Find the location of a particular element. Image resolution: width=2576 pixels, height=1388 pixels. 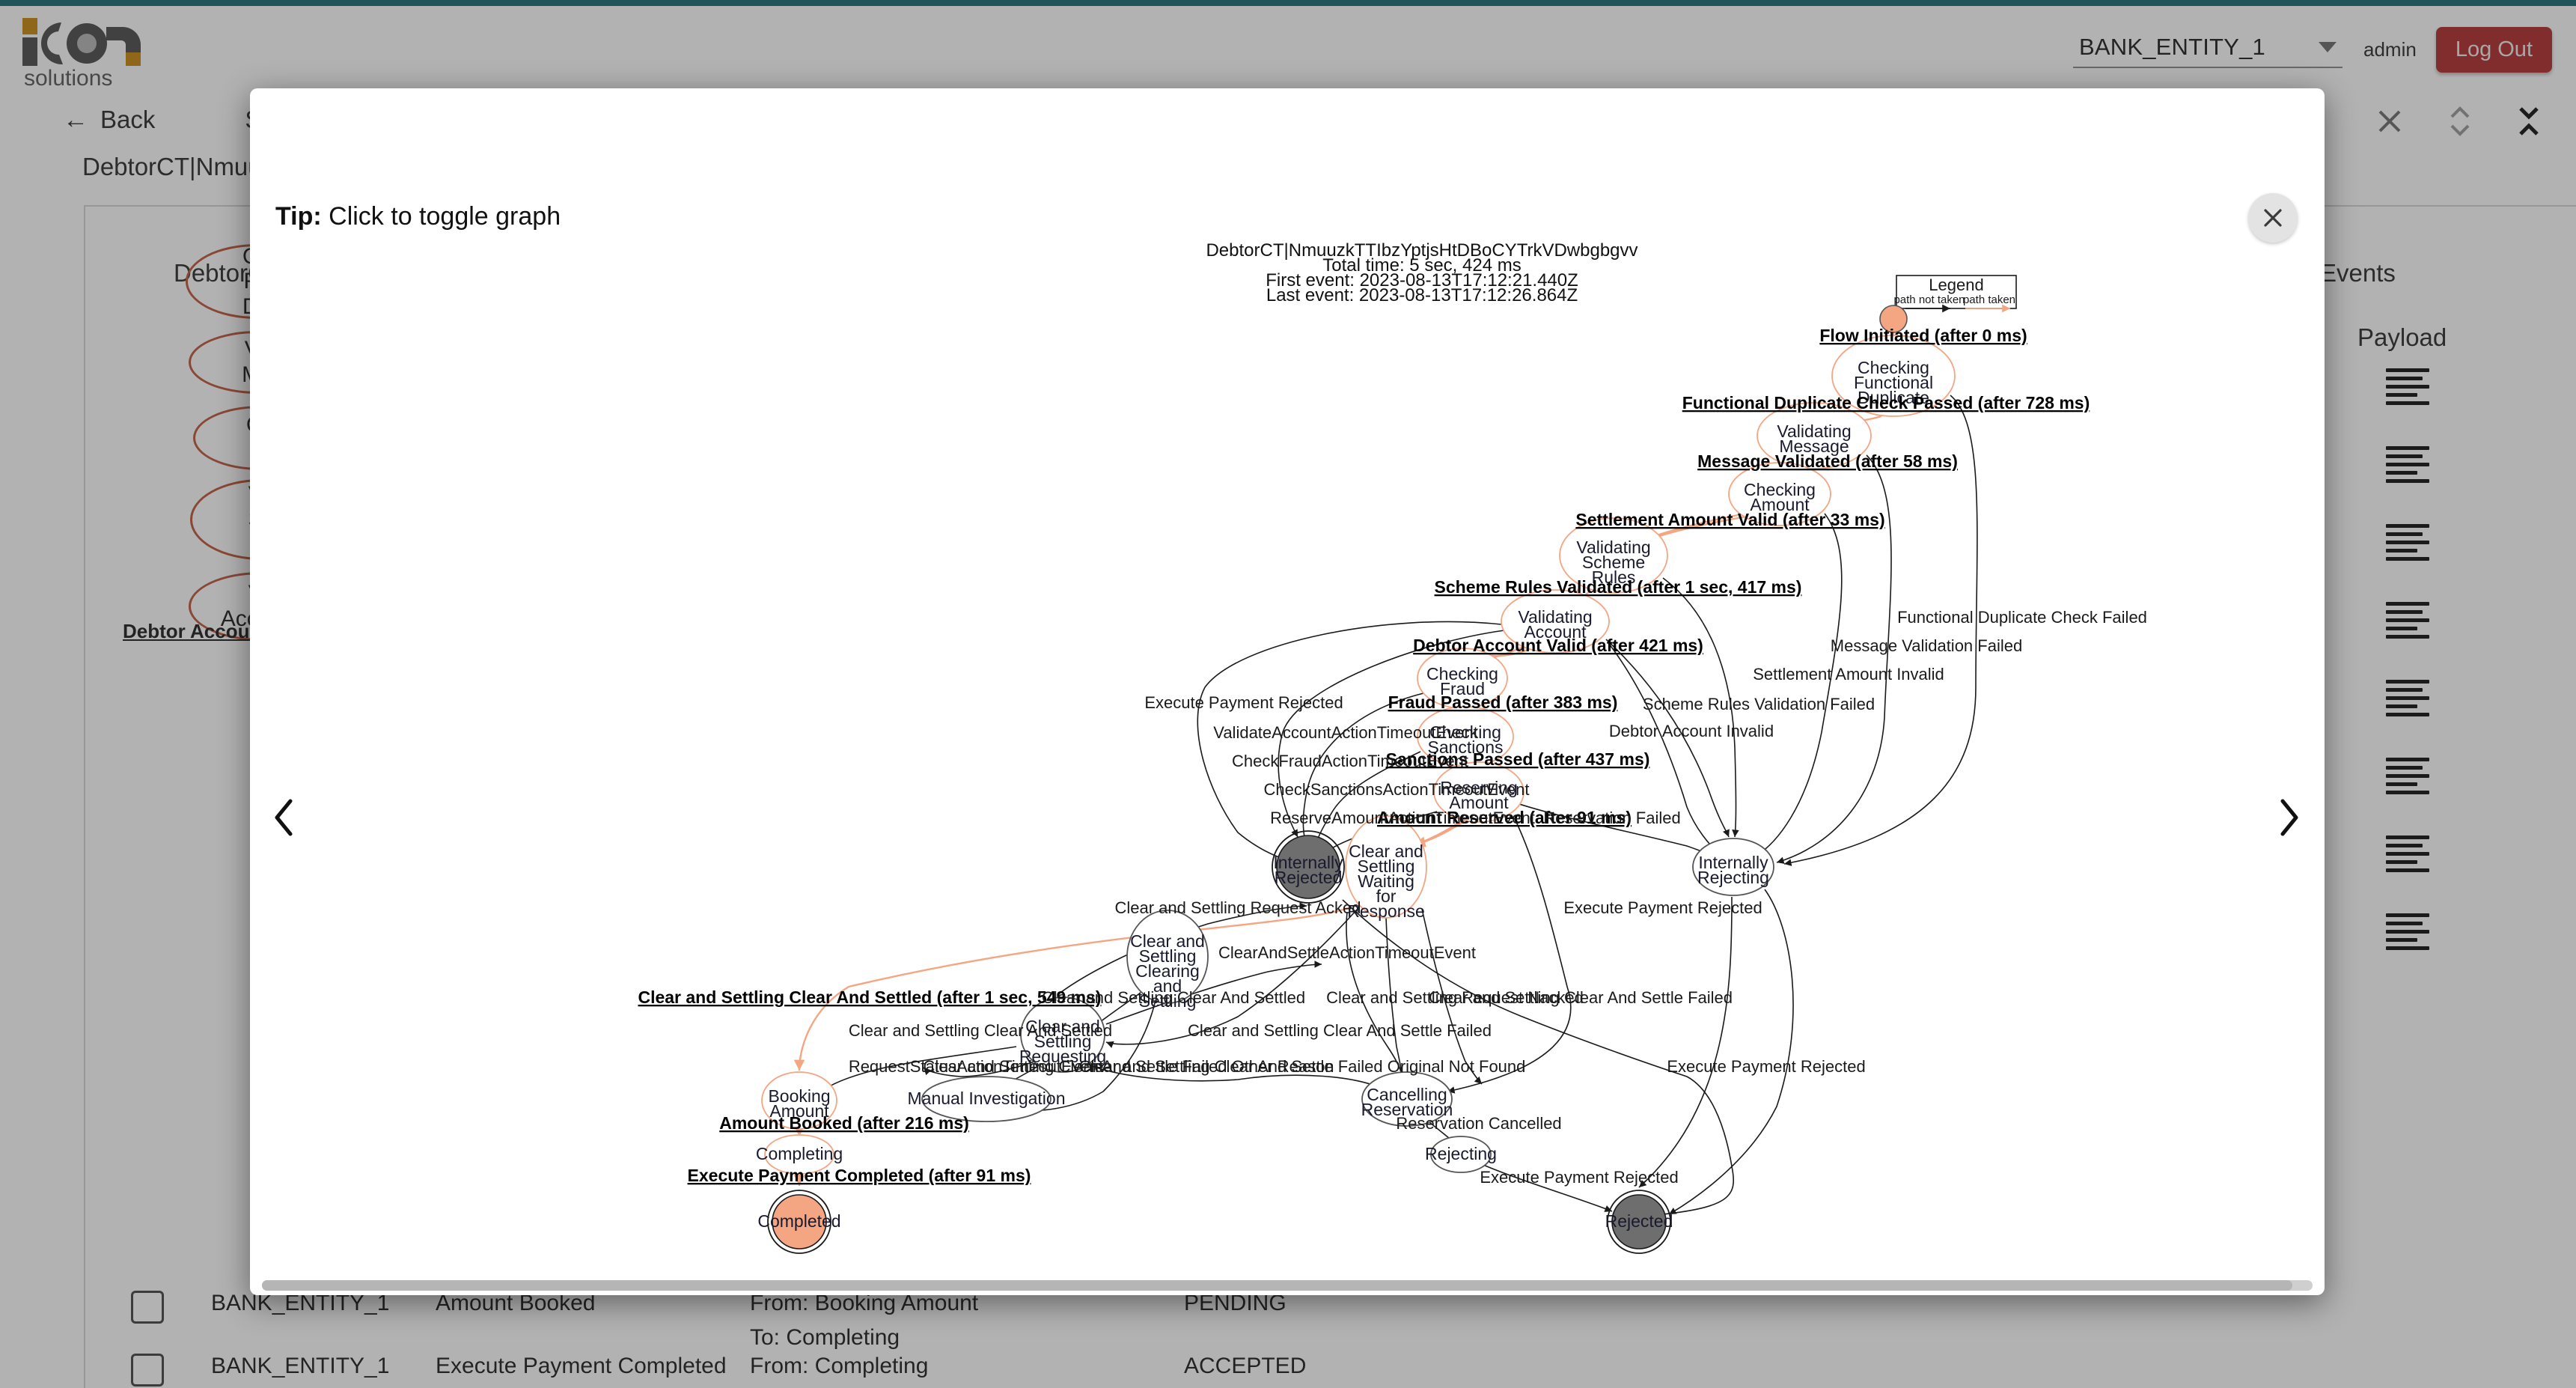

subbar-icon-group is located at coordinates (2458, 123).